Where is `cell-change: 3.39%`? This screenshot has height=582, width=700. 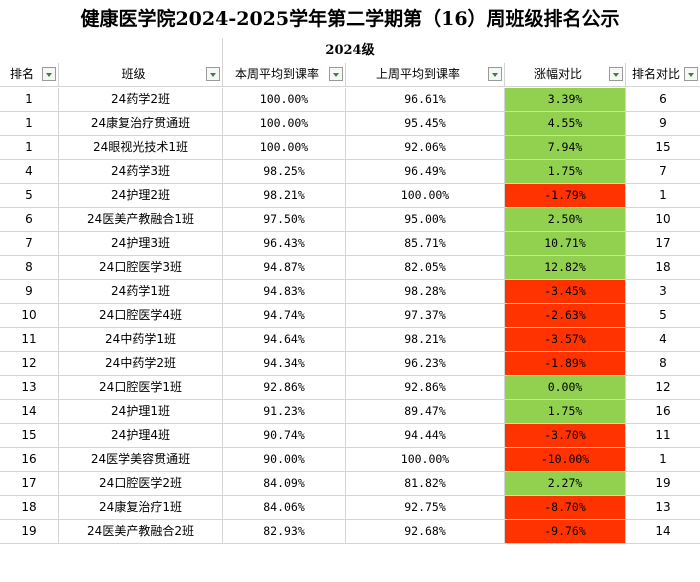 cell-change: 3.39% is located at coordinates (565, 100).